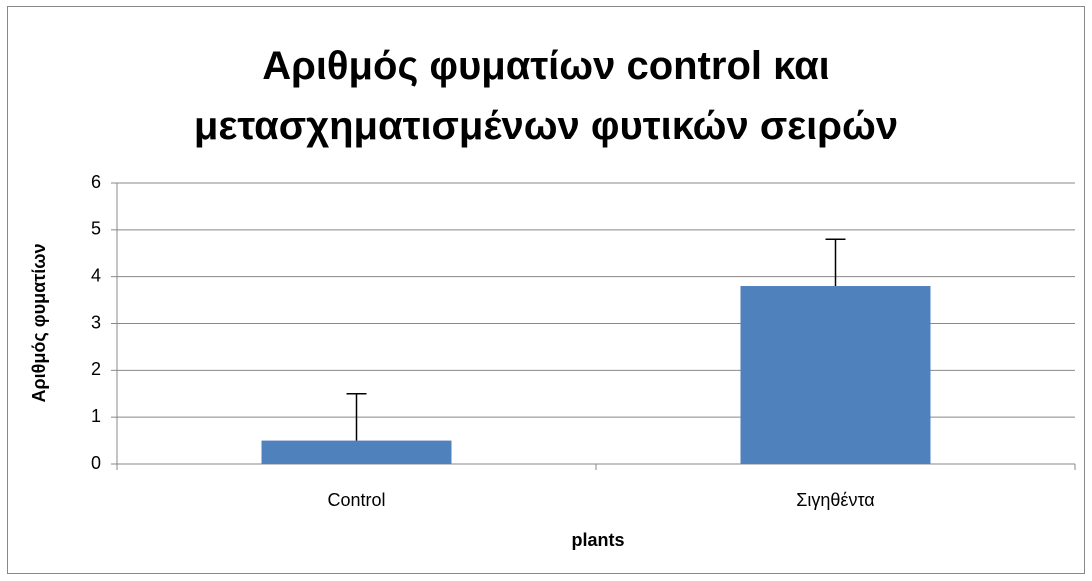 This screenshot has width=1092, height=581. What do you see at coordinates (96, 229) in the screenshot?
I see `y-tick-label: 5` at bounding box center [96, 229].